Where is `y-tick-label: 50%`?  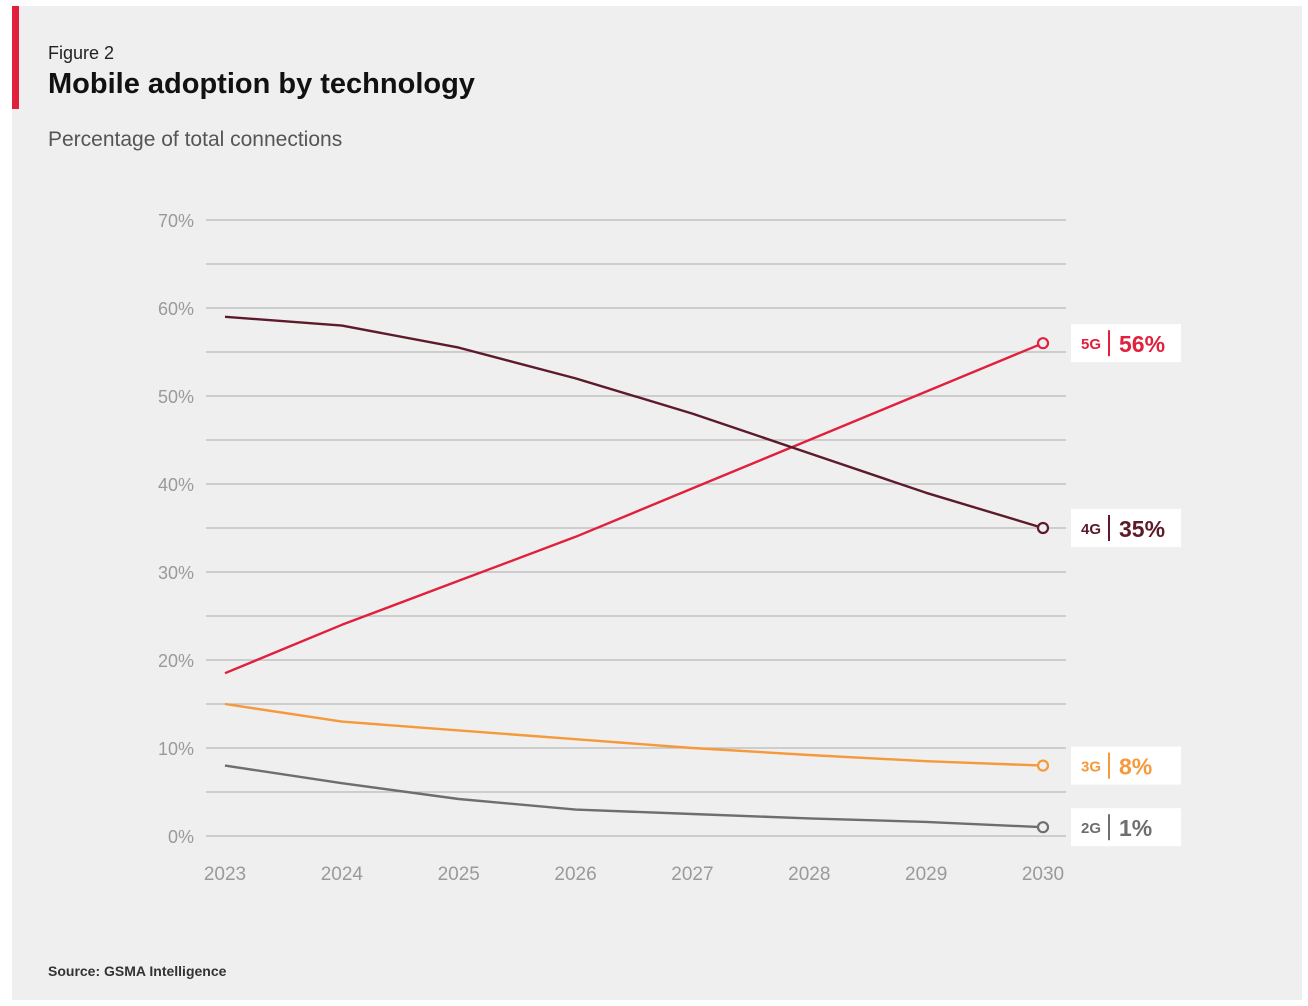
y-tick-label: 50% is located at coordinates (176, 397).